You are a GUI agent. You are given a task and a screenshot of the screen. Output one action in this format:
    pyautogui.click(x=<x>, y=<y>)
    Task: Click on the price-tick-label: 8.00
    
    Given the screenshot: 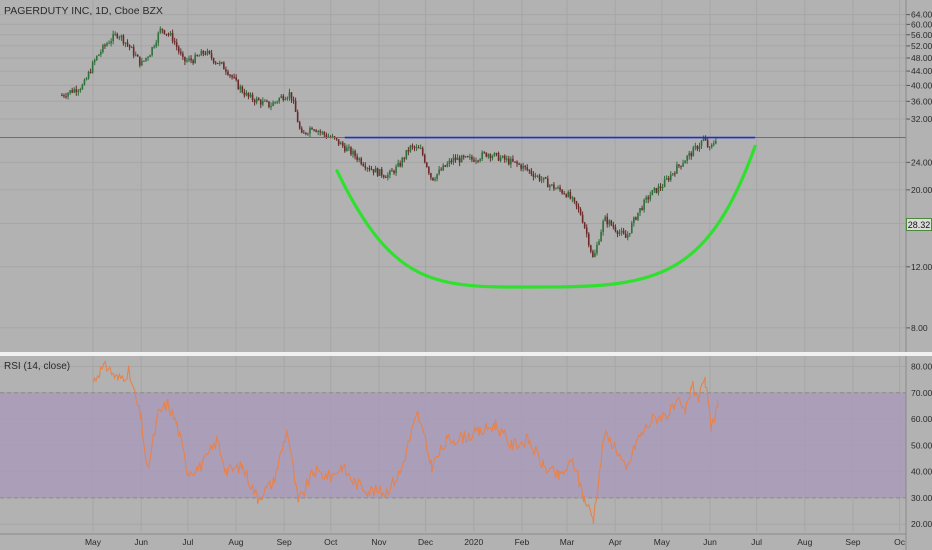 What is the action you would take?
    pyautogui.click(x=919, y=328)
    